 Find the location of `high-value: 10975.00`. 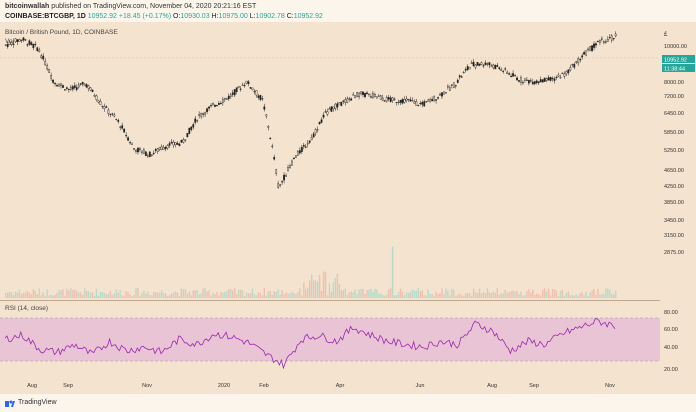

high-value: 10975.00 is located at coordinates (233, 16).